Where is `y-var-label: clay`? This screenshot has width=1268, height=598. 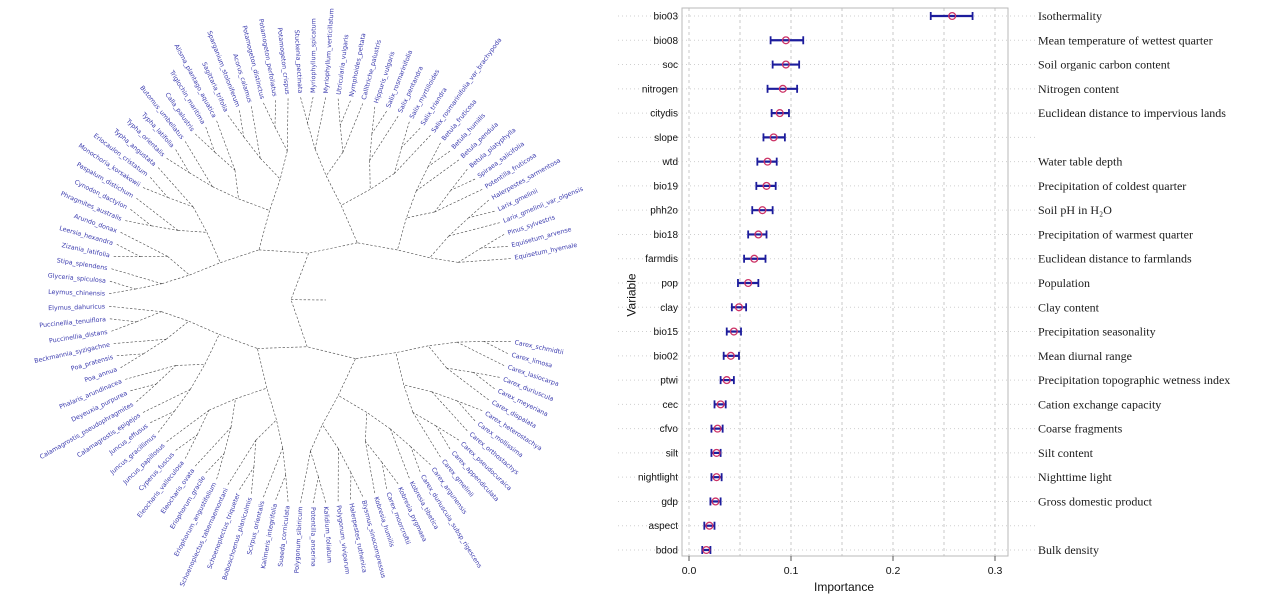 y-var-label: clay is located at coordinates (669, 308).